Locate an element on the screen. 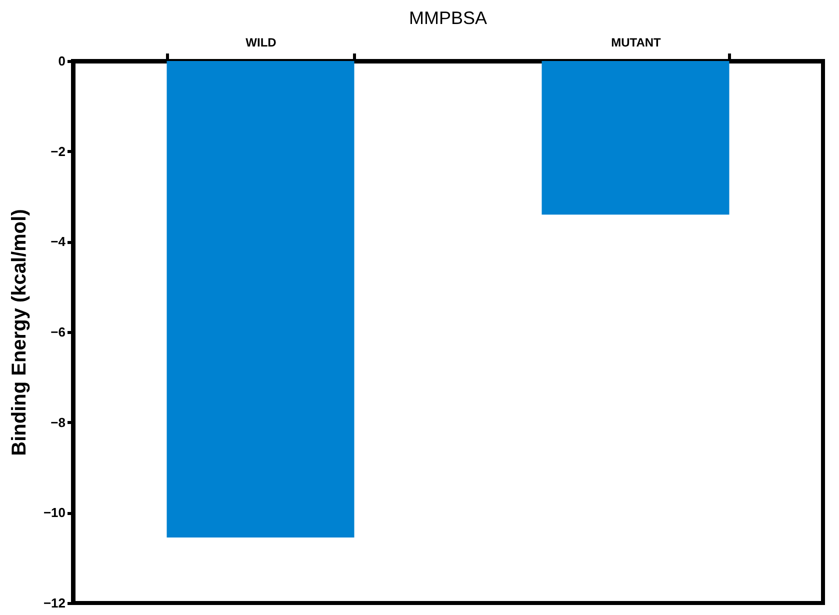 The height and width of the screenshot is (615, 839). y-tick-label: −2 is located at coordinates (58, 151).